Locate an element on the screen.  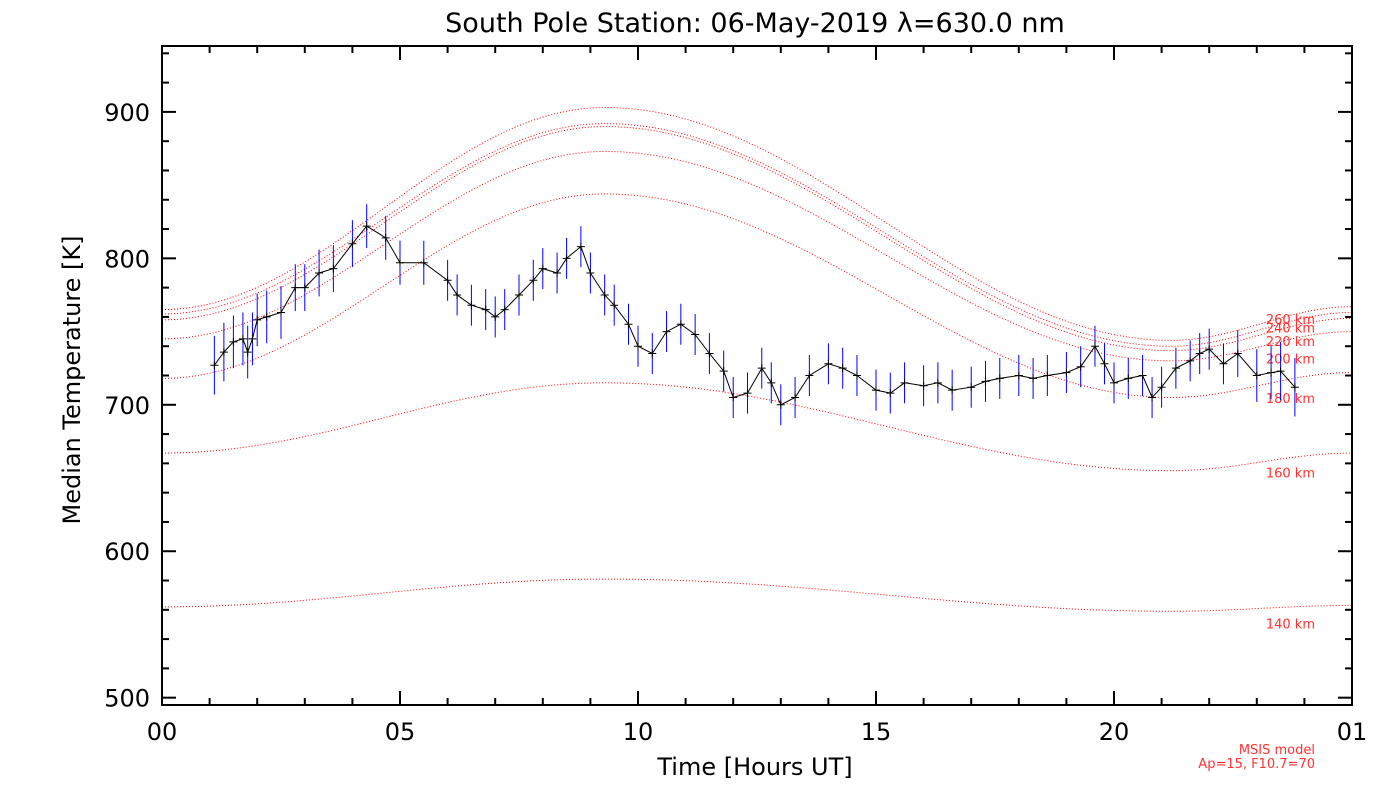
x-tick-label: 05 is located at coordinates (400, 732).